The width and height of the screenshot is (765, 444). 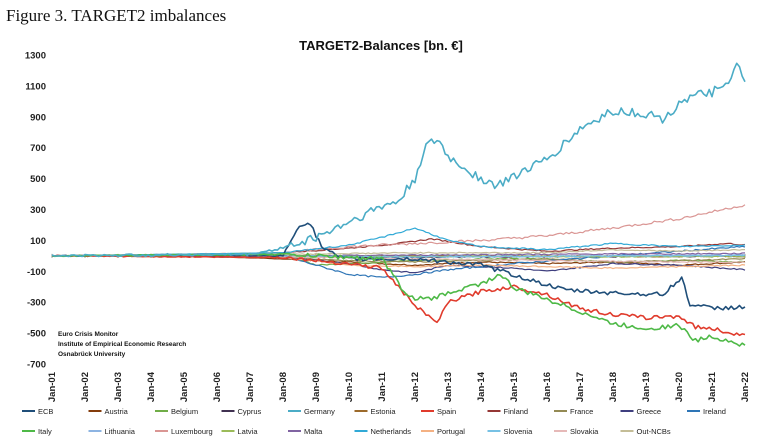 I want to click on legend-label: Lithuania, so click(x=120, y=431).